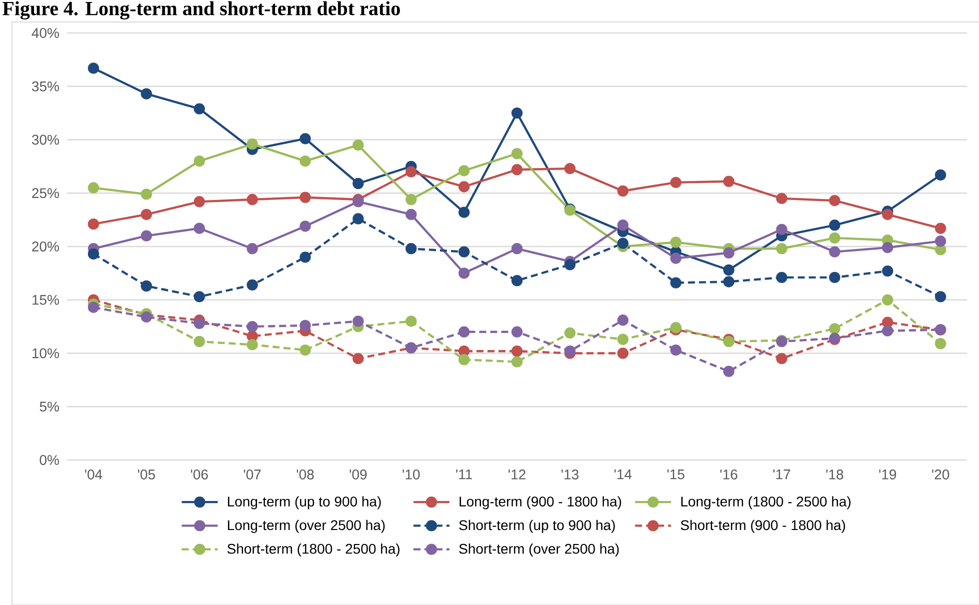 The width and height of the screenshot is (979, 605). Describe the element at coordinates (49, 460) in the screenshot. I see `y-tick-label: 0%` at that location.